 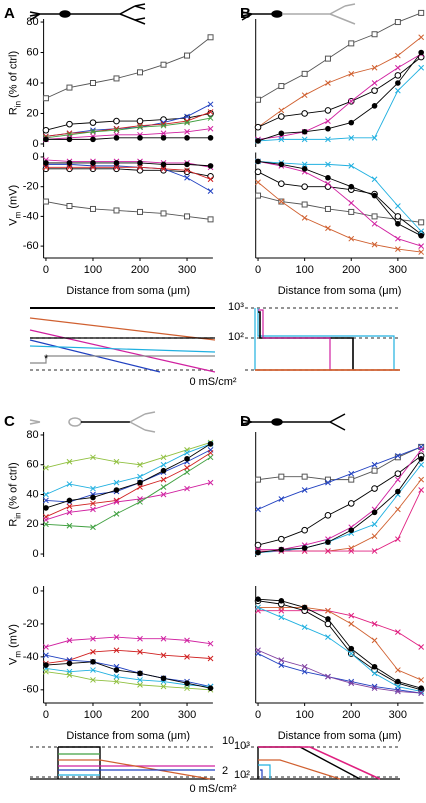 I want to click on y-axis-label-part: m, so click(x=17, y=654).